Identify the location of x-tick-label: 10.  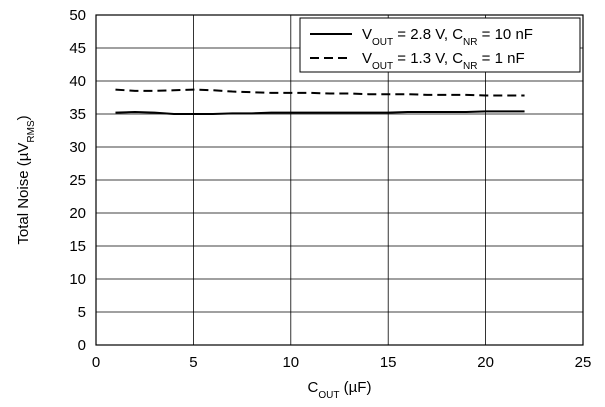
(290, 362).